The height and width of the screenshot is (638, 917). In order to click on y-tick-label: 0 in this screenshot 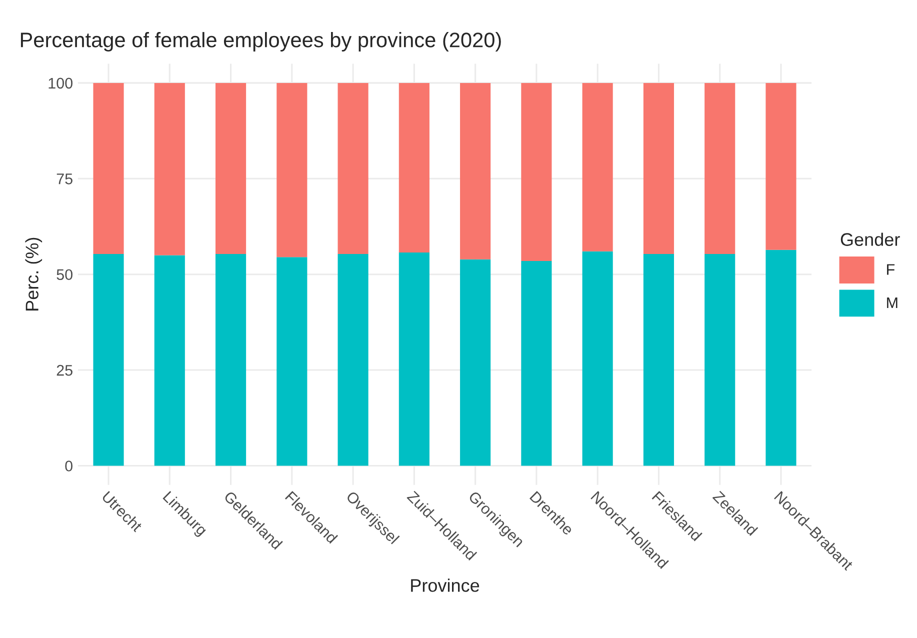, I will do `click(68, 466)`.